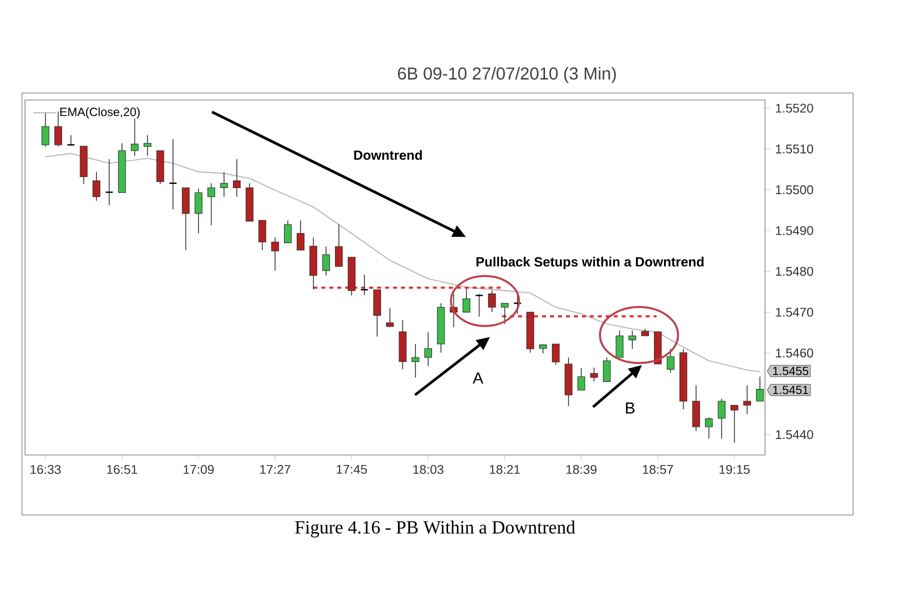  I want to click on legend-label: EMA(Close,20), so click(100, 113).